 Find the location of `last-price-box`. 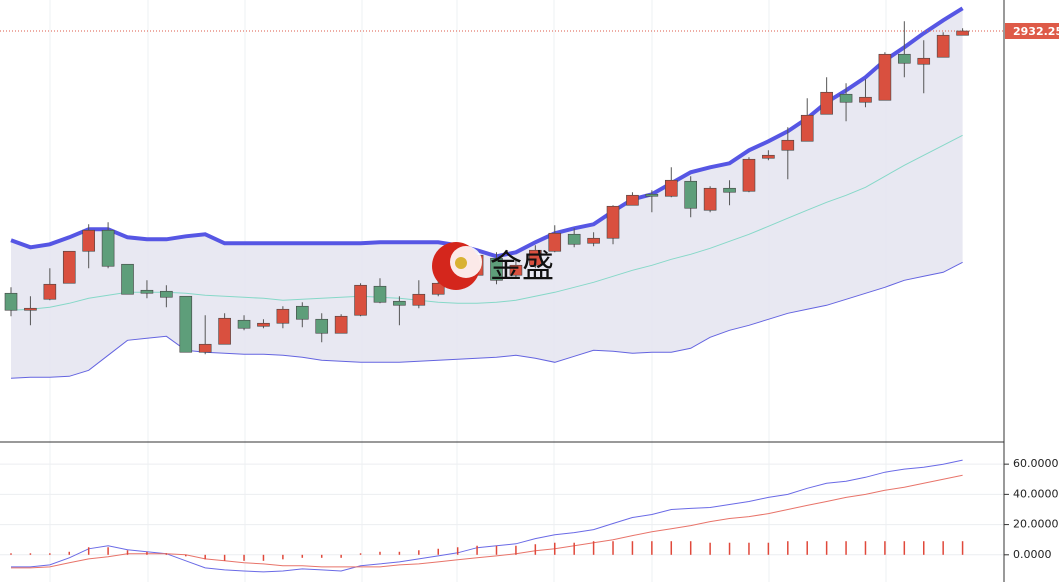

last-price-box is located at coordinates (1032, 31).